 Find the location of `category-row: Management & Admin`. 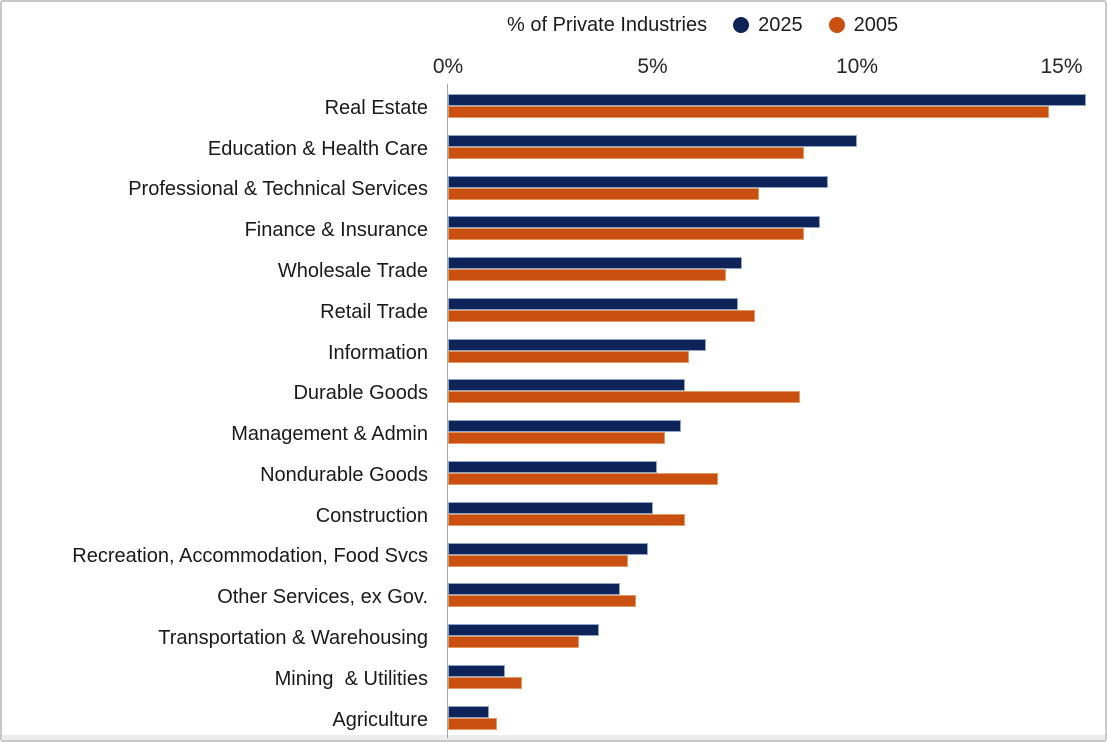

category-row: Management & Admin is located at coordinates (553, 434).